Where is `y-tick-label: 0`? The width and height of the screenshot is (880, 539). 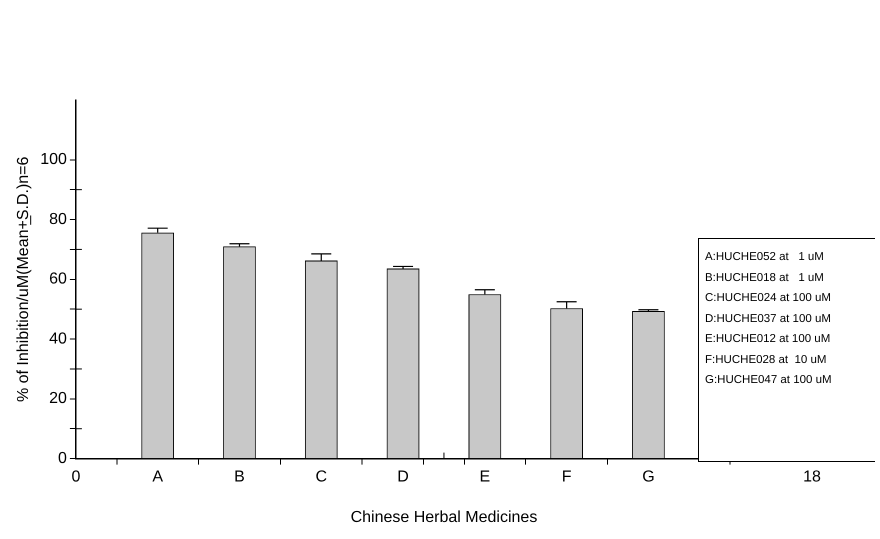
y-tick-label: 0 is located at coordinates (62, 459).